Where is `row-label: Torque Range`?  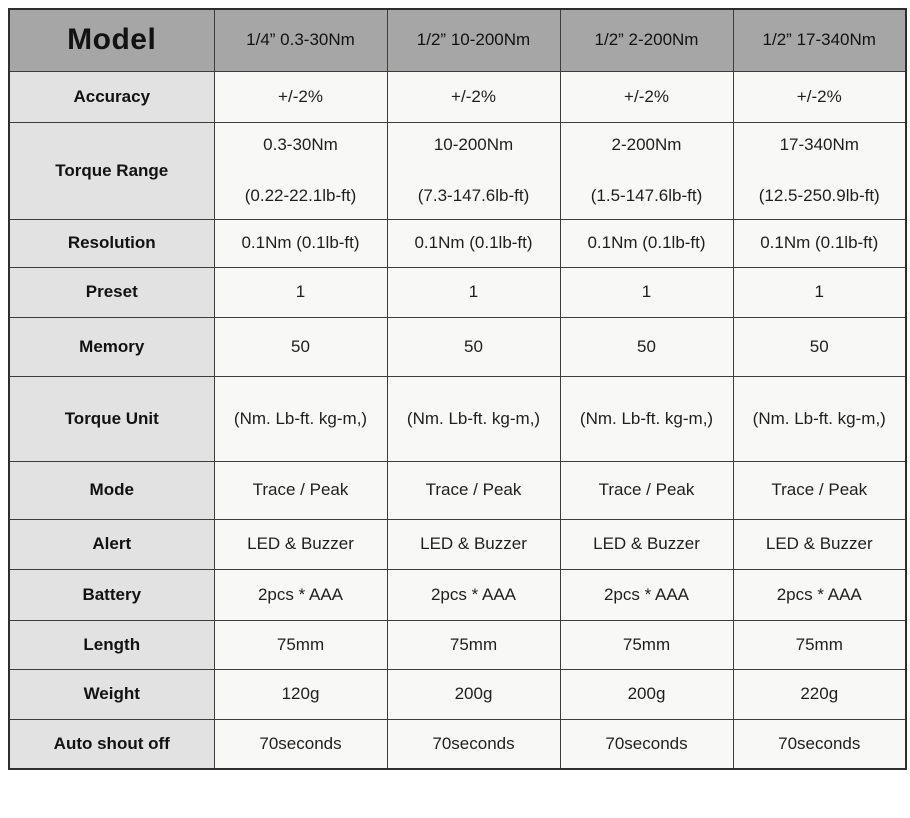 row-label: Torque Range is located at coordinates (111, 170).